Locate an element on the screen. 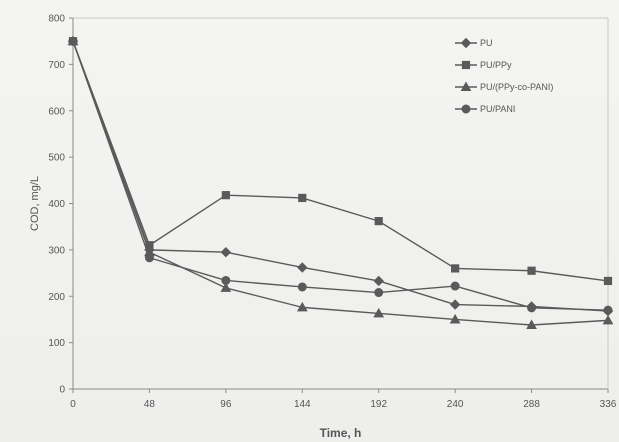 This screenshot has width=619, height=442. y-tick-label: 100 is located at coordinates (56, 343).